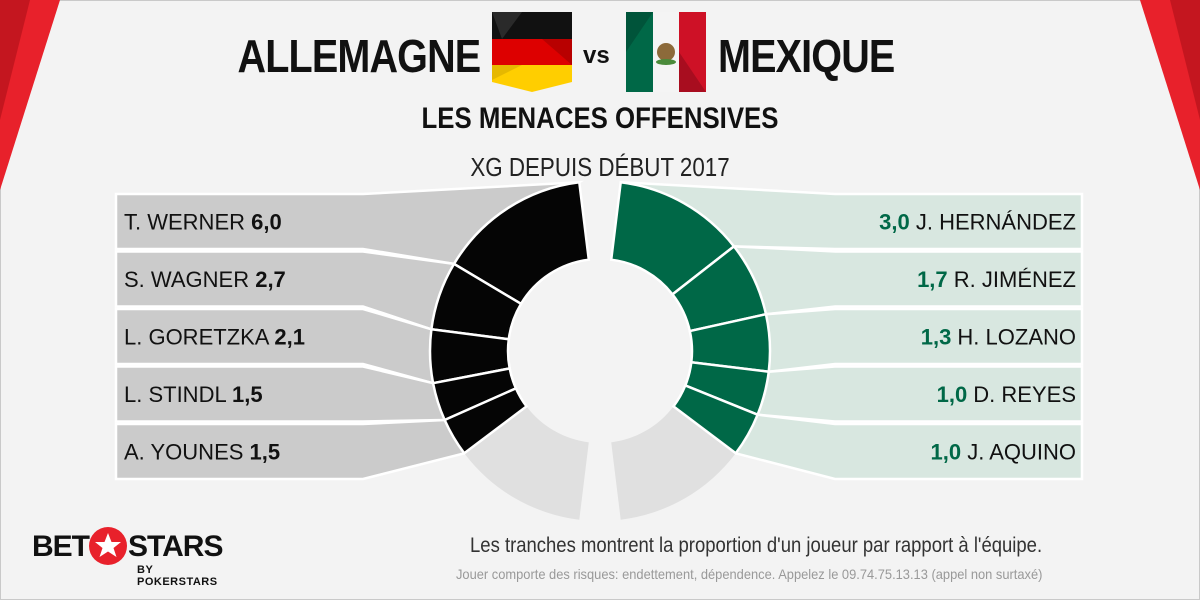 Image resolution: width=1200 pixels, height=600 pixels. I want to click on player-name: J. AQUINO, so click(1021, 452).